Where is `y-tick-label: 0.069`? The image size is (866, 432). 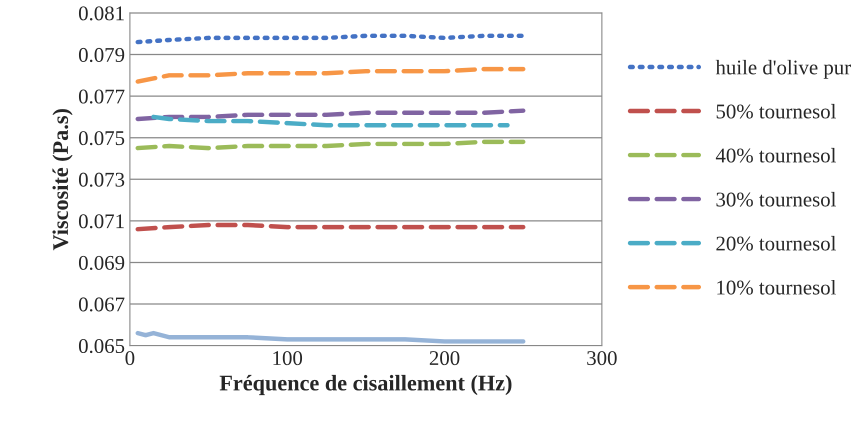
y-tick-label: 0.069 is located at coordinates (101, 263).